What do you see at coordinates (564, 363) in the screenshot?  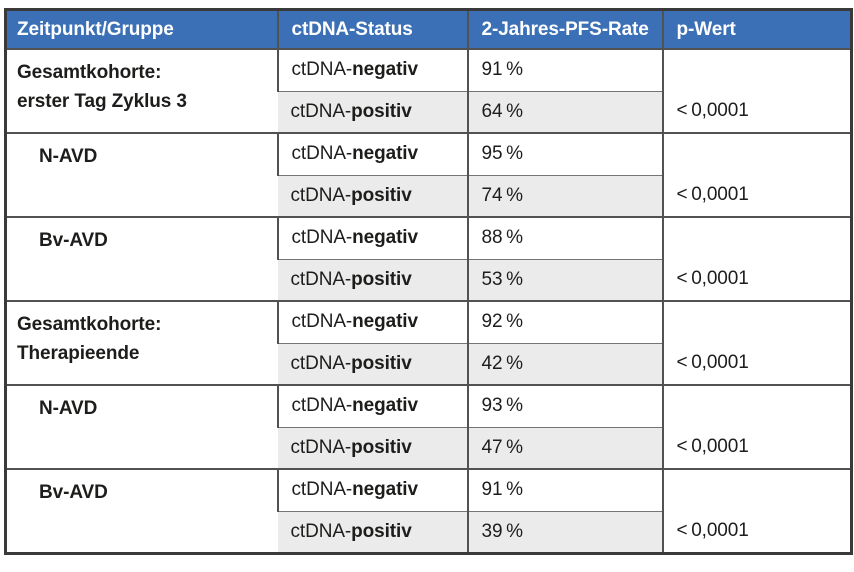 I see `pfs-rate-cell: 42 %` at bounding box center [564, 363].